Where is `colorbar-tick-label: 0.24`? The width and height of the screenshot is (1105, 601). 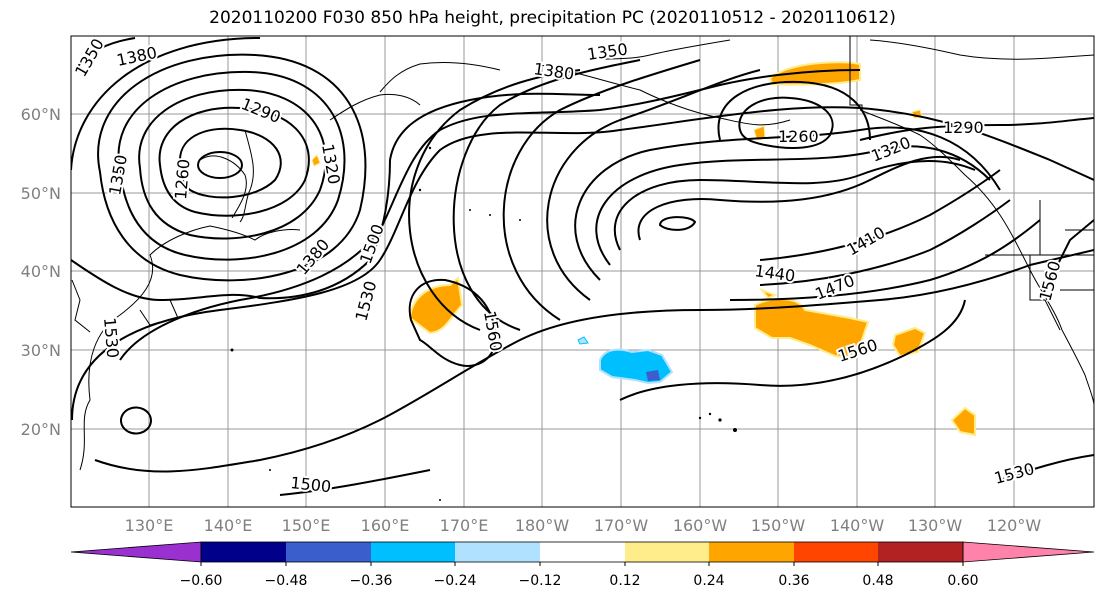
colorbar-tick-label: 0.24 is located at coordinates (708, 581).